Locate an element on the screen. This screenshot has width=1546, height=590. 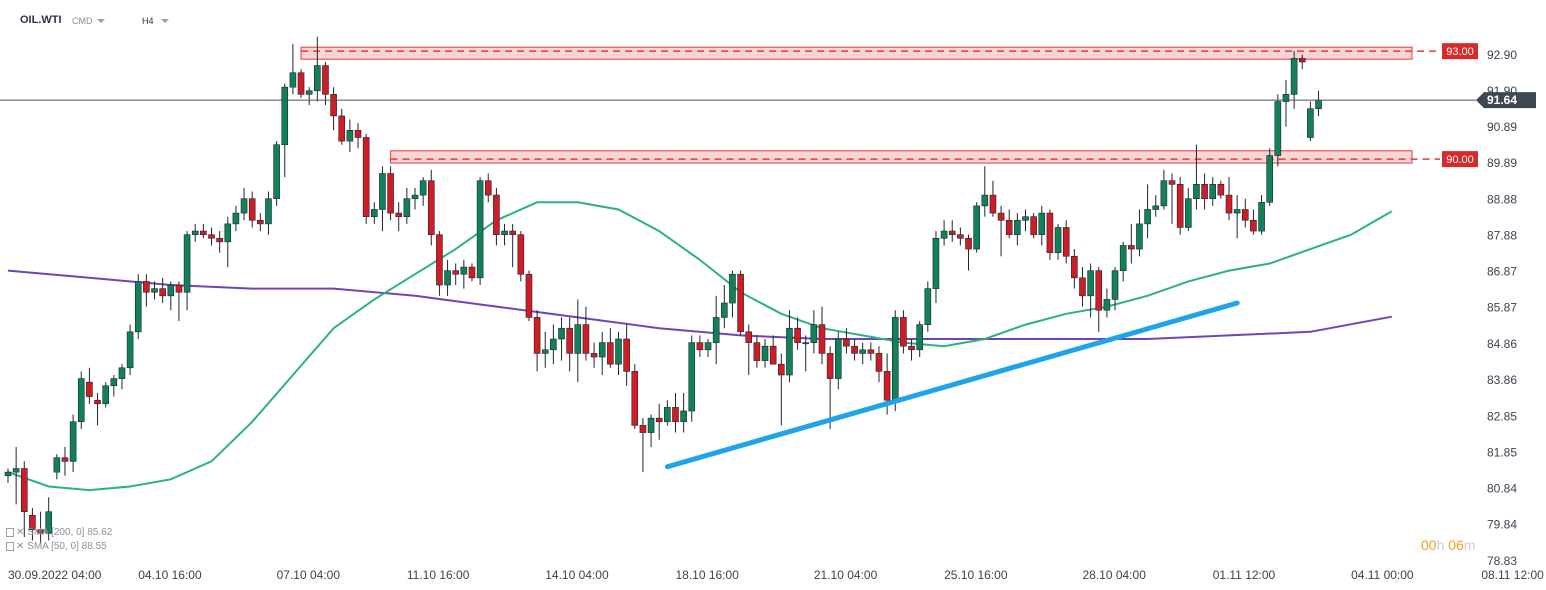
y-tick-label: 78.83 is located at coordinates (1502, 561).